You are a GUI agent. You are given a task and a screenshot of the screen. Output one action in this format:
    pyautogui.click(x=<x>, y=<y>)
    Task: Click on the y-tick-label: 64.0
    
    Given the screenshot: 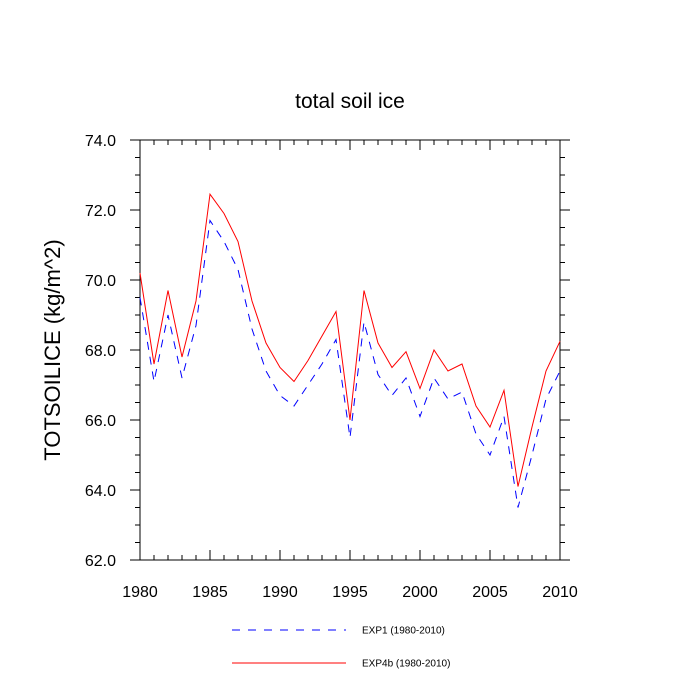 What is the action you would take?
    pyautogui.click(x=100, y=491)
    